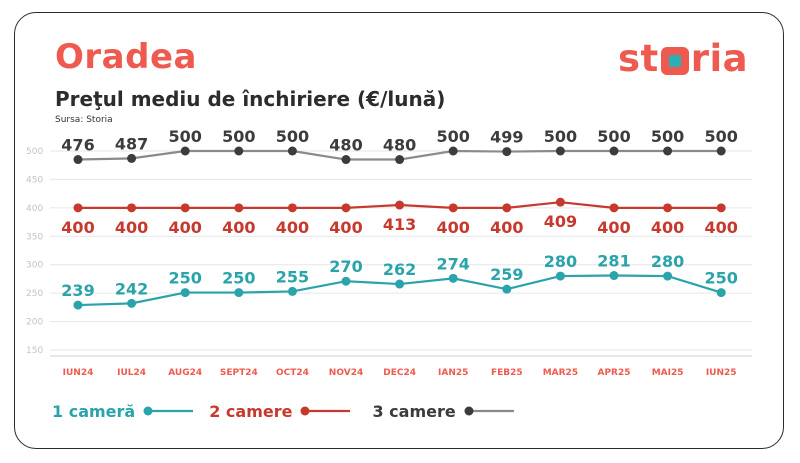 The width and height of the screenshot is (800, 463). Describe the element at coordinates (126, 57) in the screenshot. I see `chart-title: Oradea` at that location.